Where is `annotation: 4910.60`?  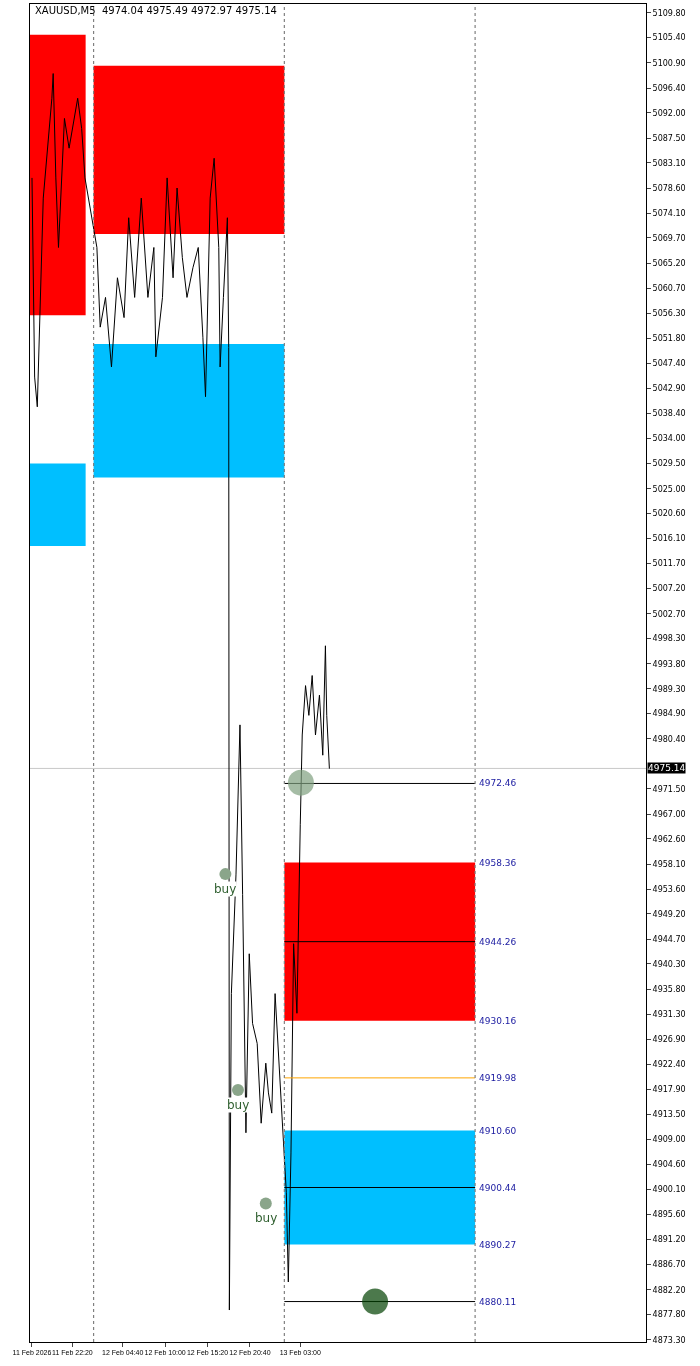
annotation: 4910.60 is located at coordinates (498, 1131).